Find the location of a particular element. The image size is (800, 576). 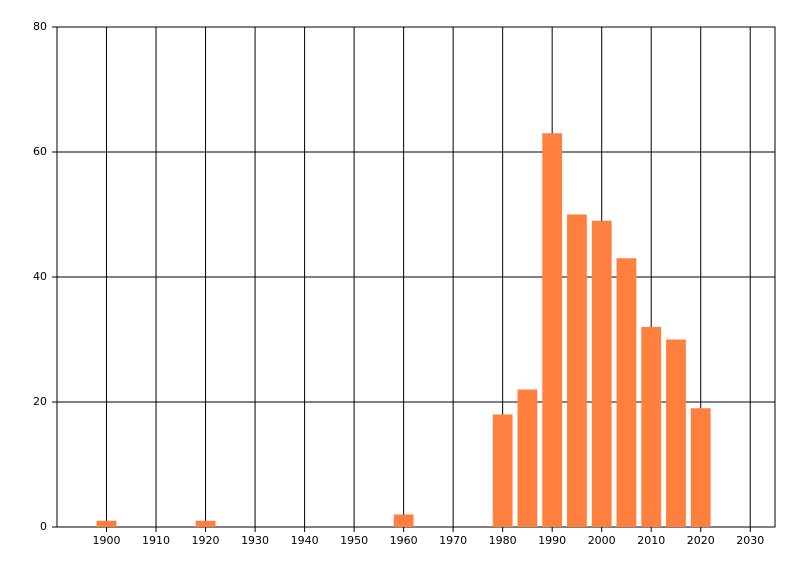

y-tick-label: 20 is located at coordinates (40, 401).